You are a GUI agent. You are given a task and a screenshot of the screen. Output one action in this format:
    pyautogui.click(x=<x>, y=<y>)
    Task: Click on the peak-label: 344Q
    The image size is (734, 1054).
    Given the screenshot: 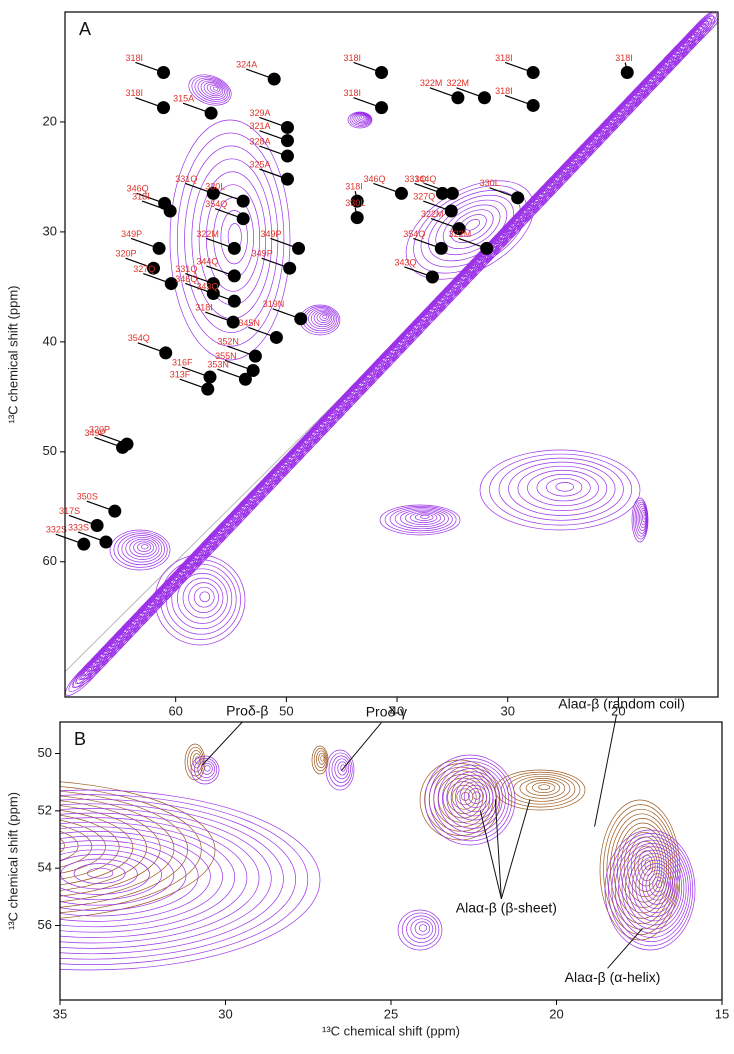 What is the action you would take?
    pyautogui.click(x=425, y=179)
    